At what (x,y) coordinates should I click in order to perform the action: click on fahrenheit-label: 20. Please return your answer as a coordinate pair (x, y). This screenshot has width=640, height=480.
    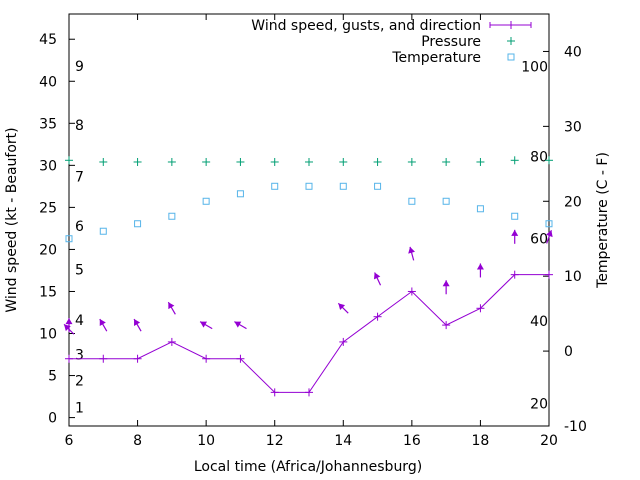
    Looking at the image, I should click on (539, 405).